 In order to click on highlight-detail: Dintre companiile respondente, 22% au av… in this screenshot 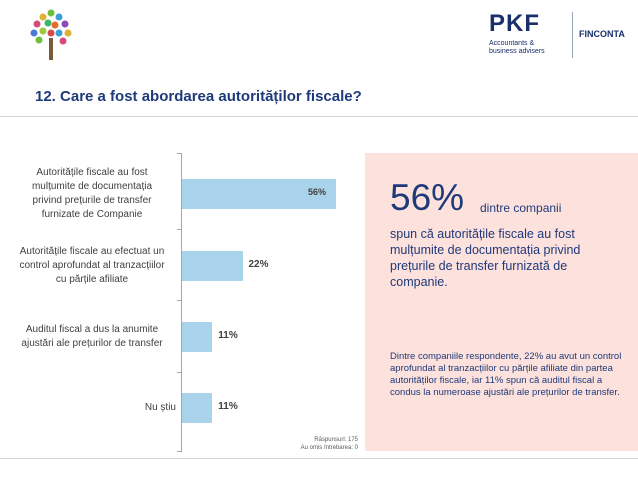, I will do `click(506, 374)`.